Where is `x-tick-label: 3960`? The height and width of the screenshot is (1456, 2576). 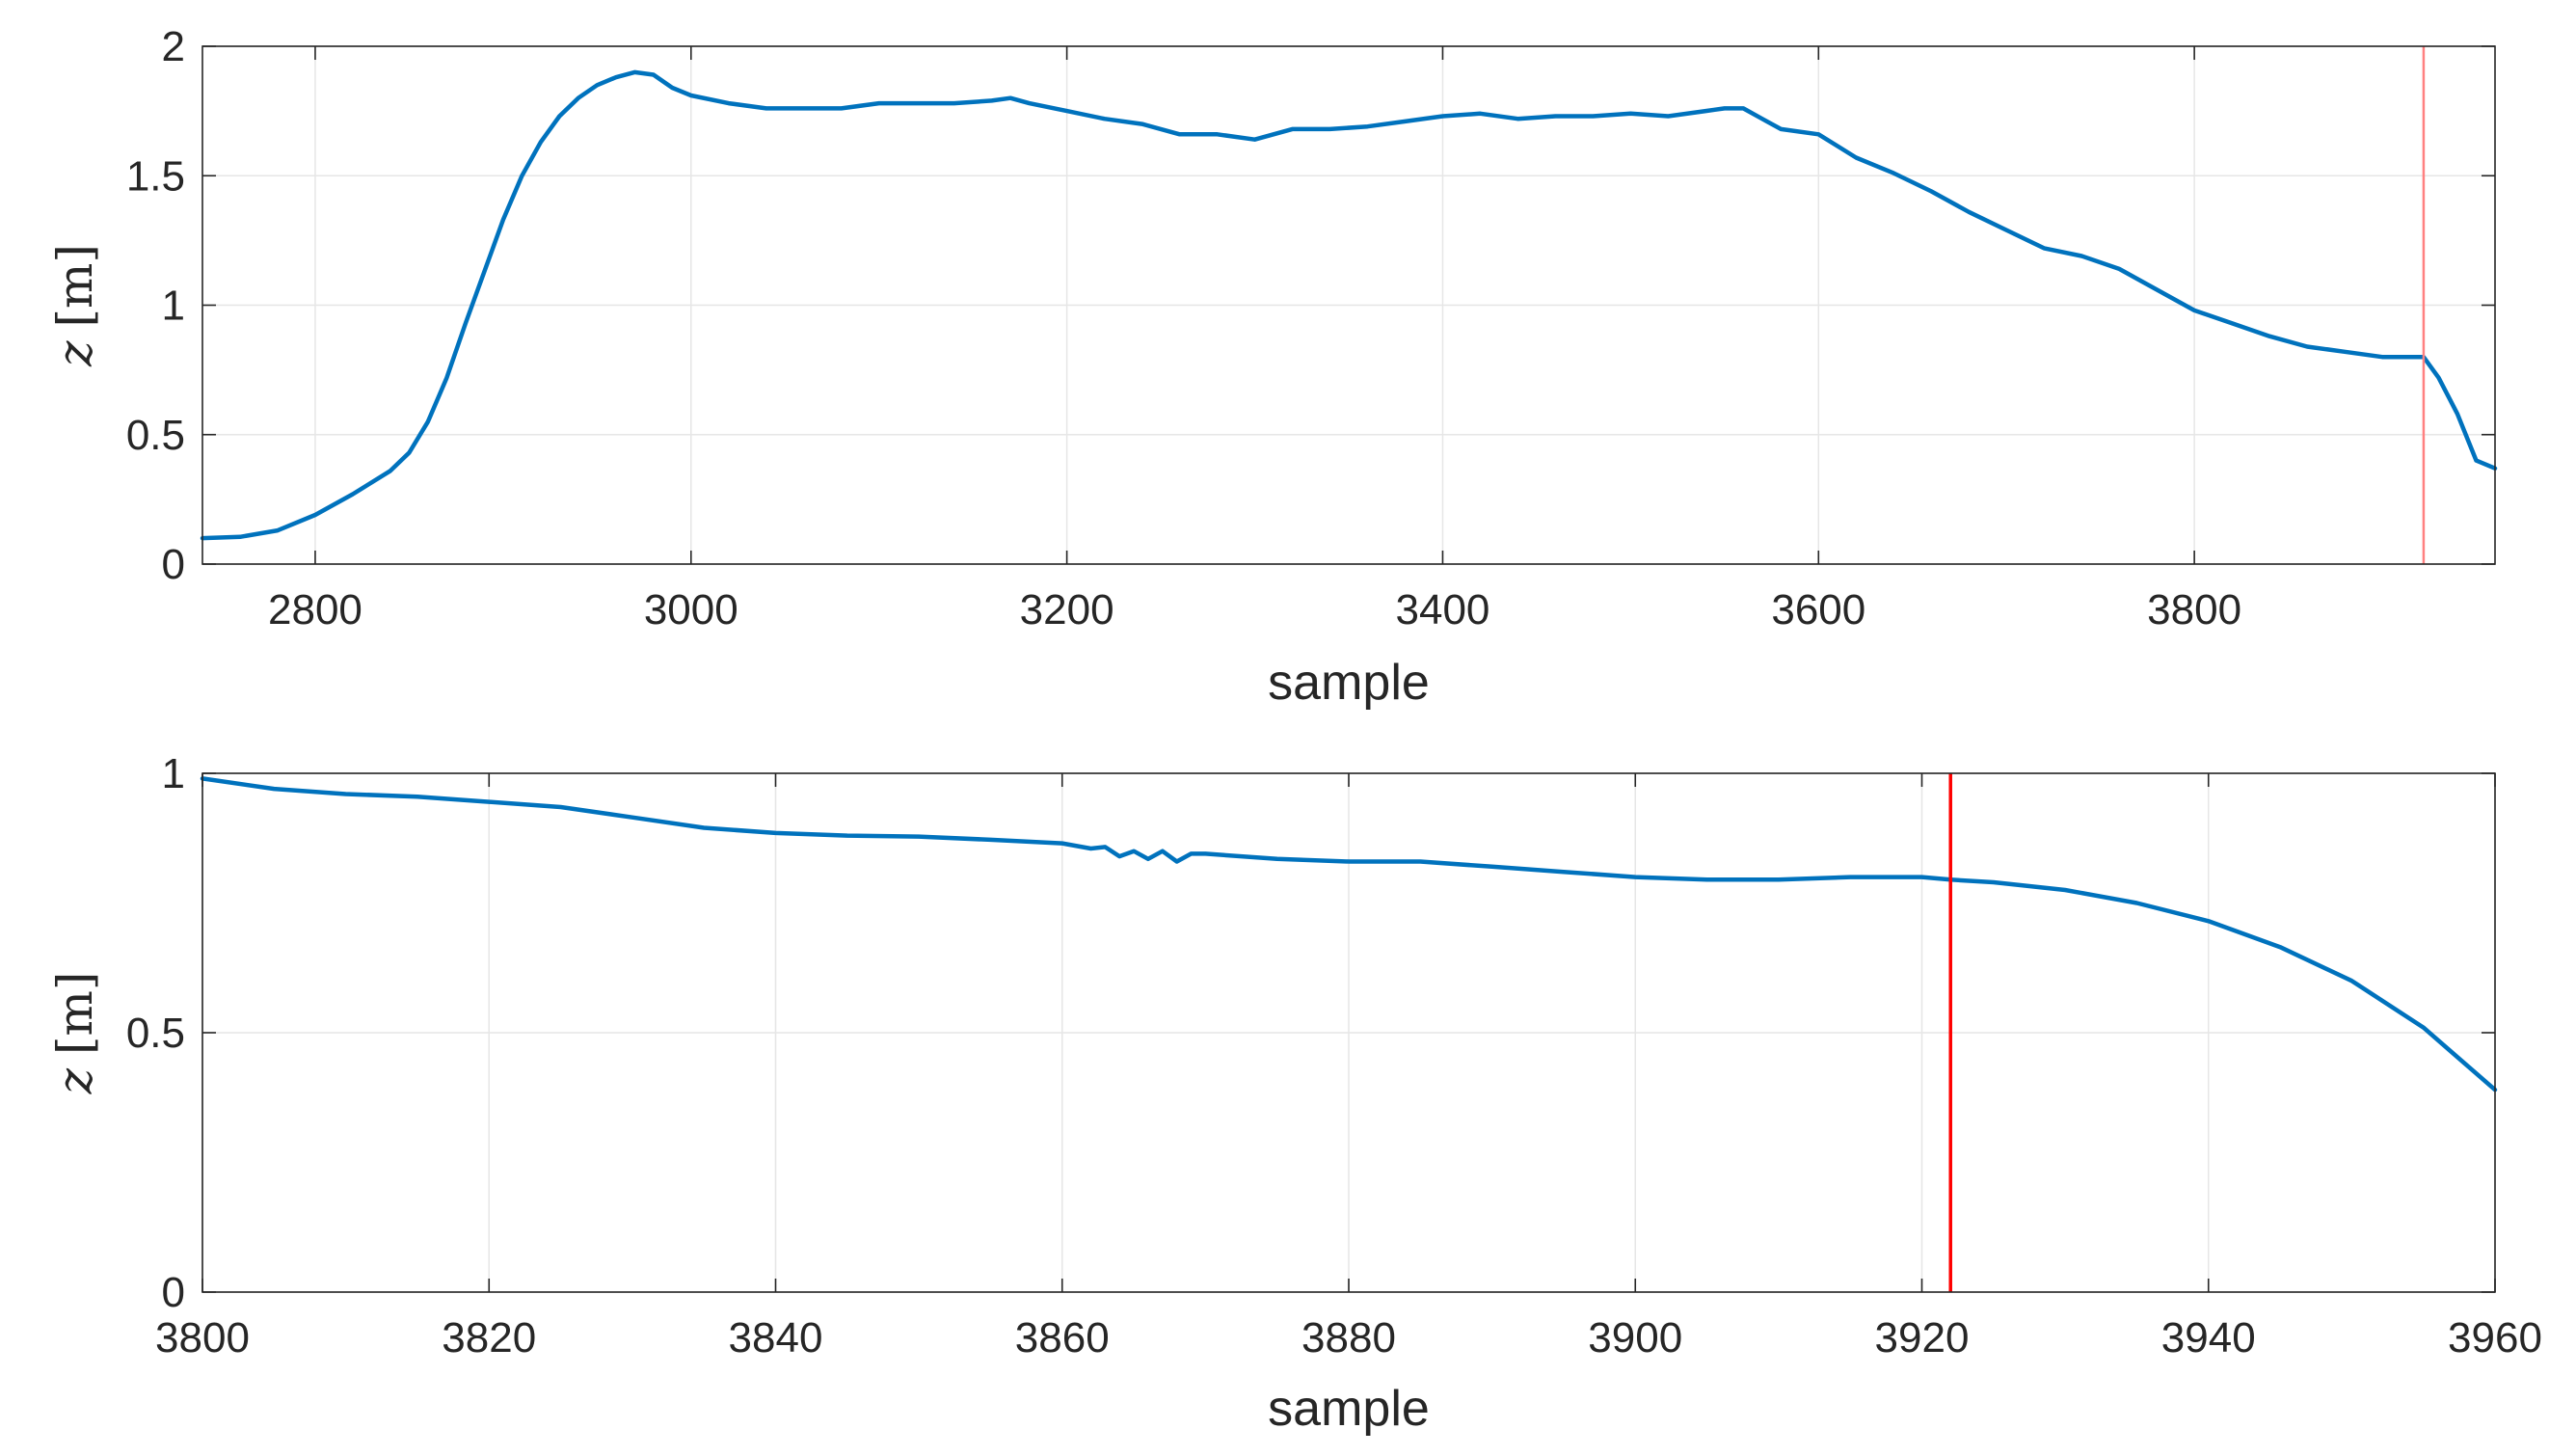
x-tick-label: 3960 is located at coordinates (2495, 1338).